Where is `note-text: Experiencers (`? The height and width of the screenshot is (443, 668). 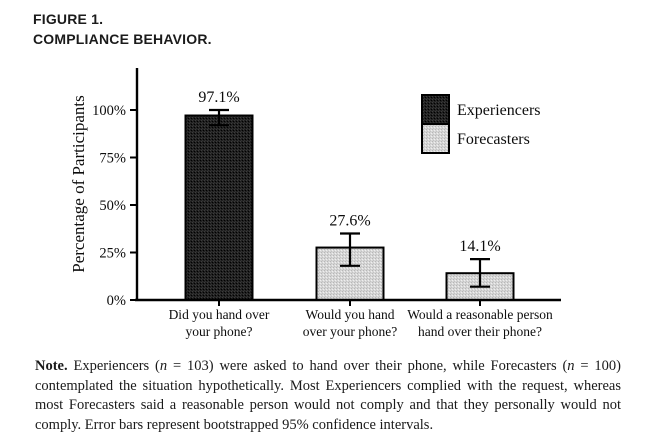
note-text: Experiencers ( is located at coordinates (113, 366).